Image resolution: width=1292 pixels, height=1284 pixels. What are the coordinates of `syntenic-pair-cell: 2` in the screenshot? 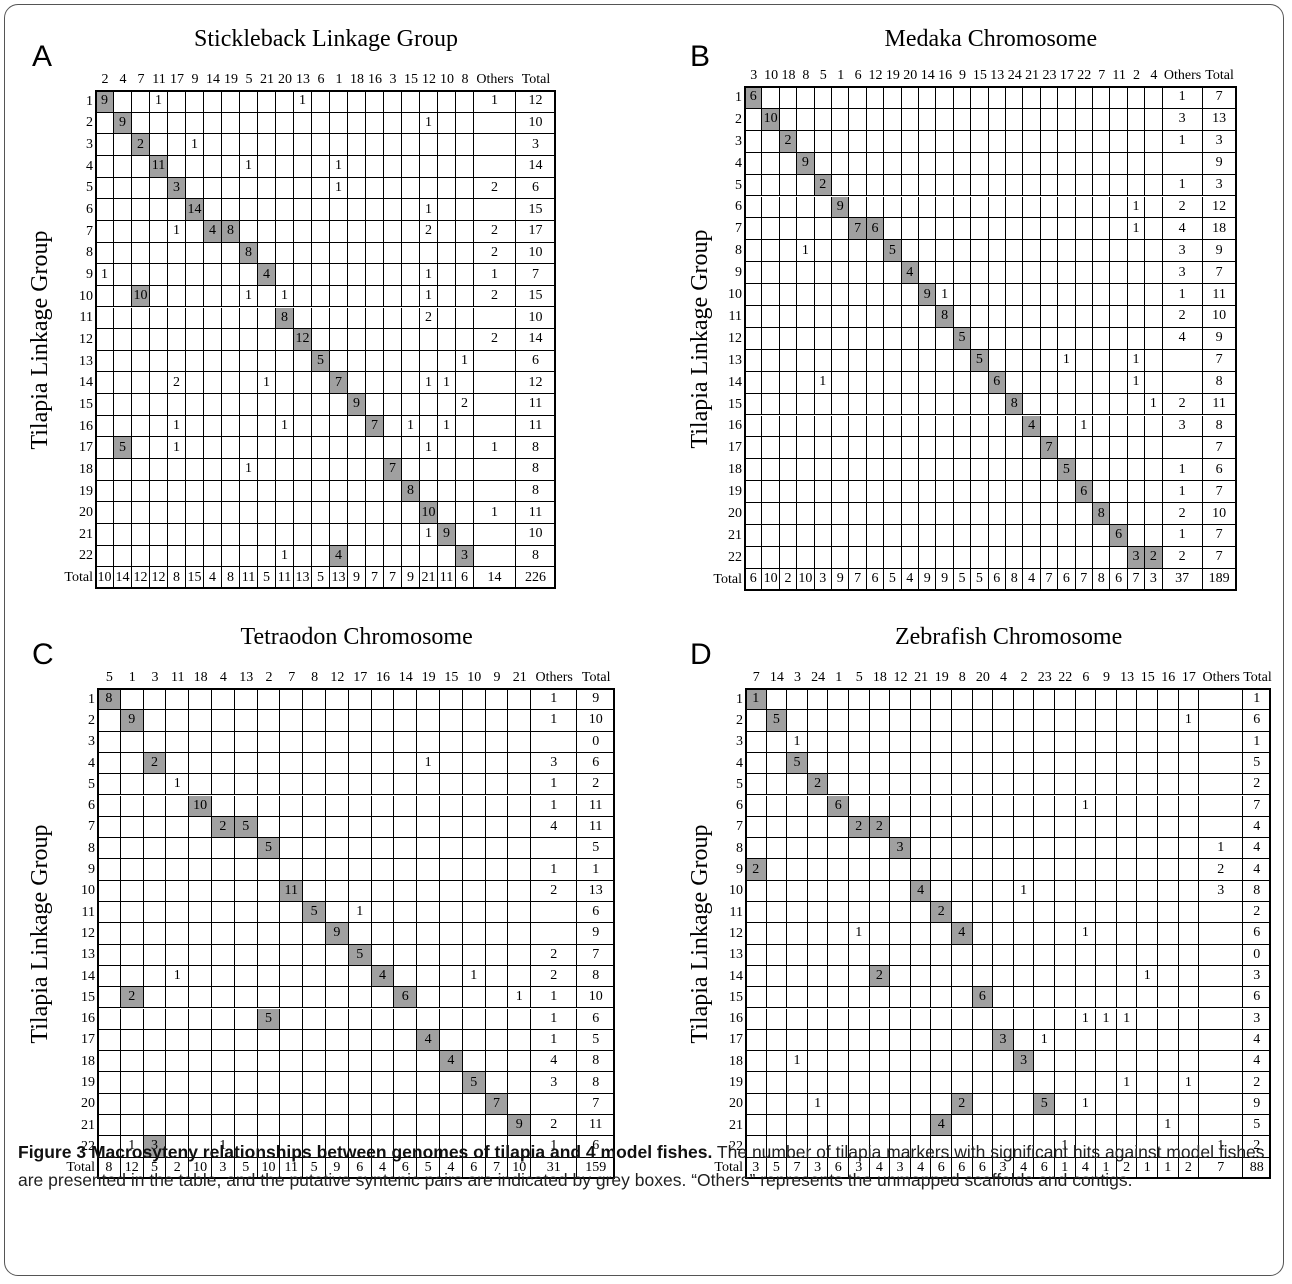 It's located at (859, 827).